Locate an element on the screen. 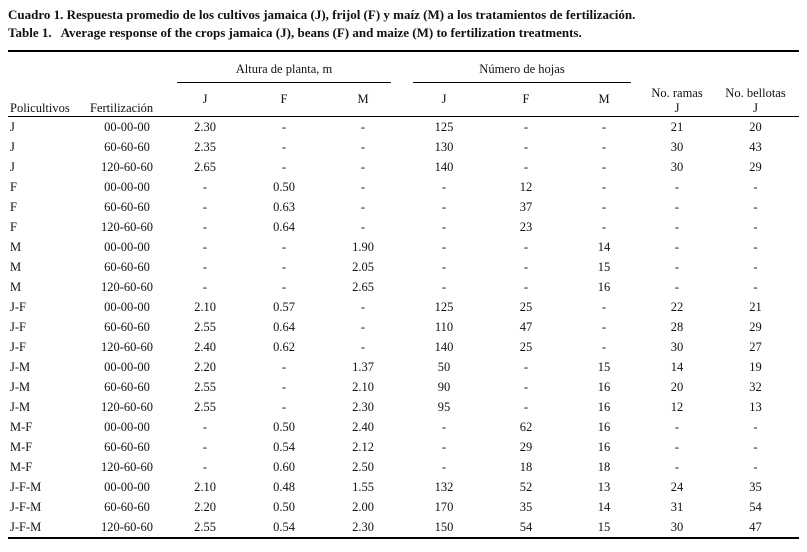  table-cell: 0.63 is located at coordinates (284, 207).